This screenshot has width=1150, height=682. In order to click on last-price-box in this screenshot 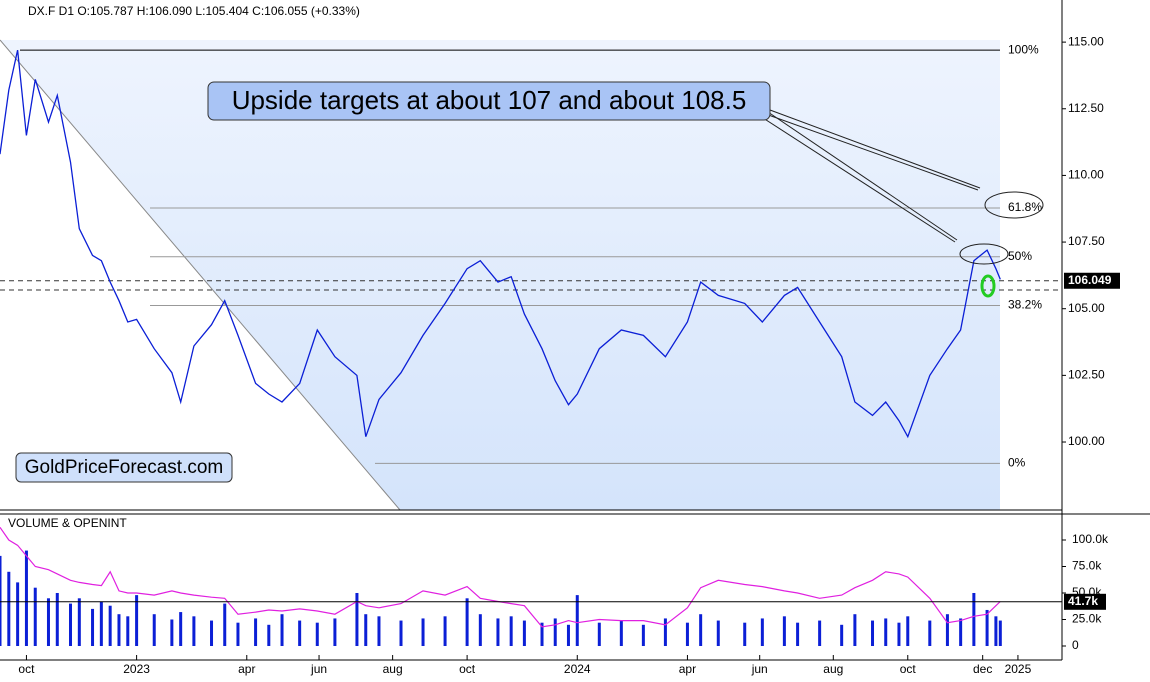, I will do `click(1092, 280)`.